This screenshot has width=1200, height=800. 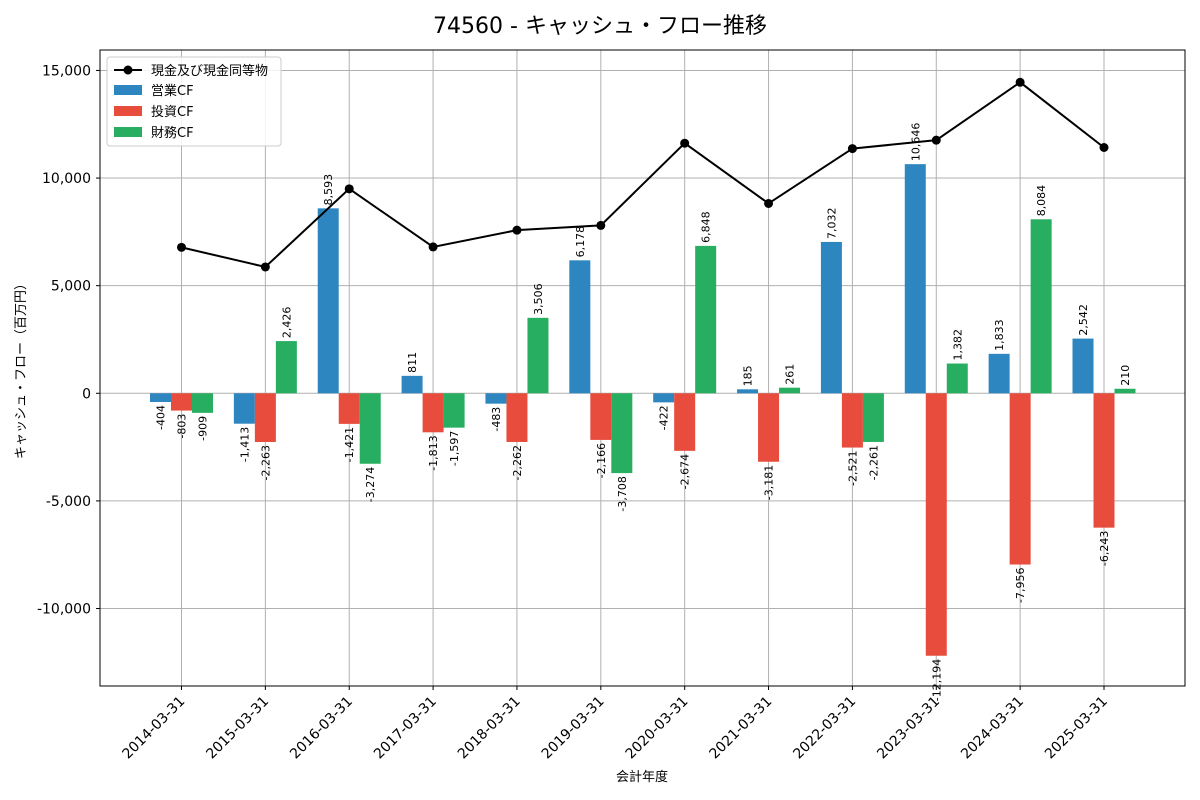 What do you see at coordinates (412, 362) in the screenshot?
I see `bar-value-label: 811` at bounding box center [412, 362].